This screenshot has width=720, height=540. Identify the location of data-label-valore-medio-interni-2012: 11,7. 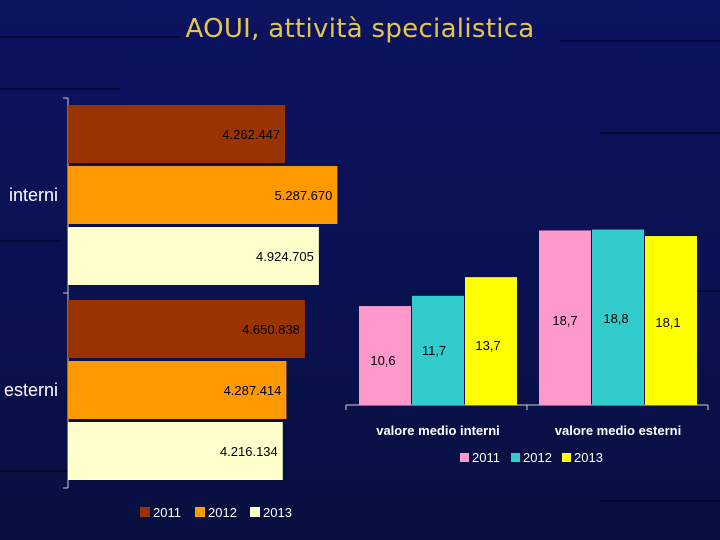
(434, 350).